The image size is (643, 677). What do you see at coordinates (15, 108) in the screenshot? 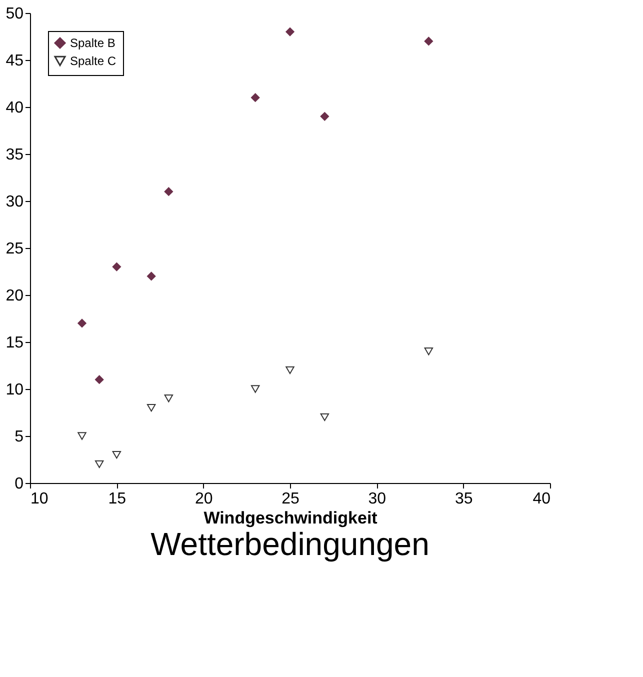
I see `y-tick-label: 40` at bounding box center [15, 108].